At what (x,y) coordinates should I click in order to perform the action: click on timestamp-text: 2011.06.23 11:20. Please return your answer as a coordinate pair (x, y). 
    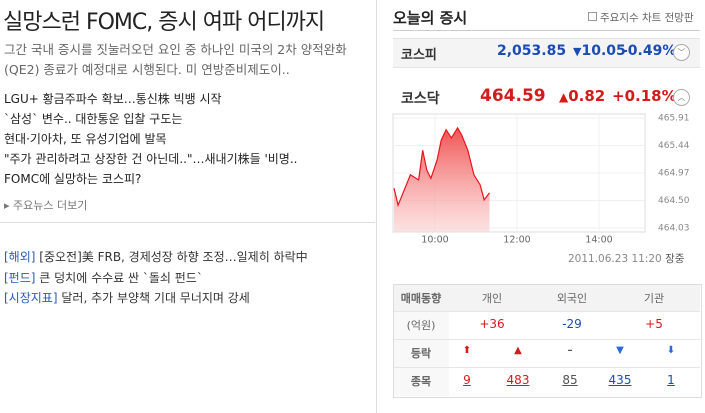
    Looking at the image, I should click on (615, 259).